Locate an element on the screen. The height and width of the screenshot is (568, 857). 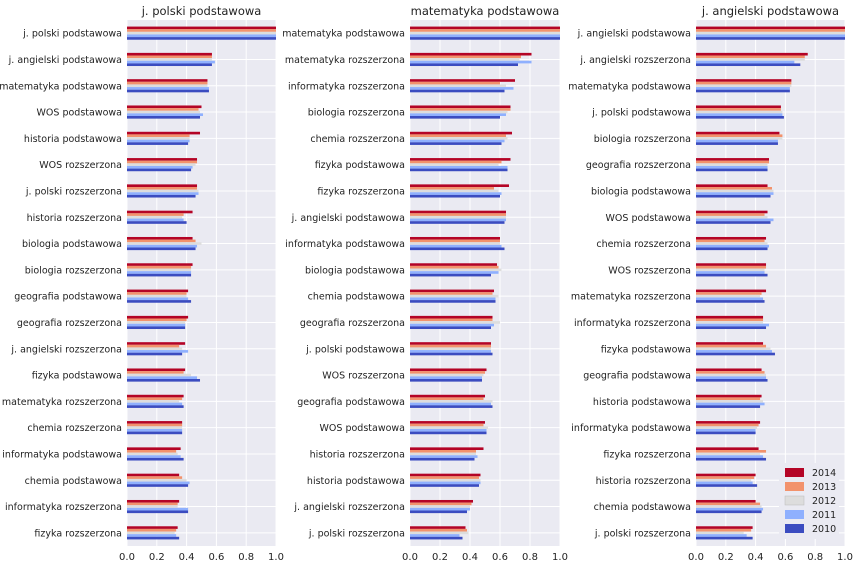
category-label: j. angielski podstawowa is located at coordinates (634, 34).